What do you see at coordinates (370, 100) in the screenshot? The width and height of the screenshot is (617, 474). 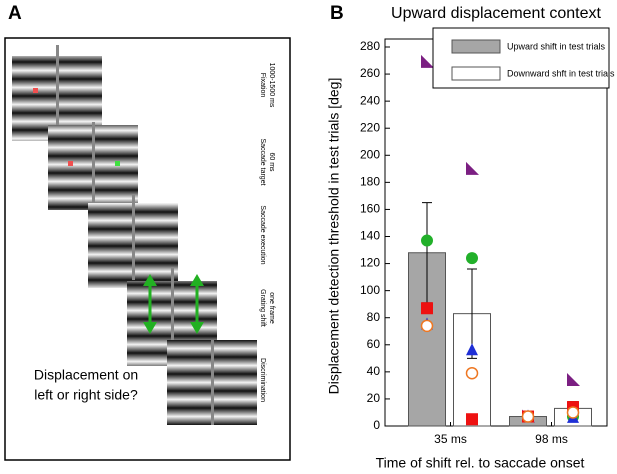 I see `y-tick-label: 240` at bounding box center [370, 100].